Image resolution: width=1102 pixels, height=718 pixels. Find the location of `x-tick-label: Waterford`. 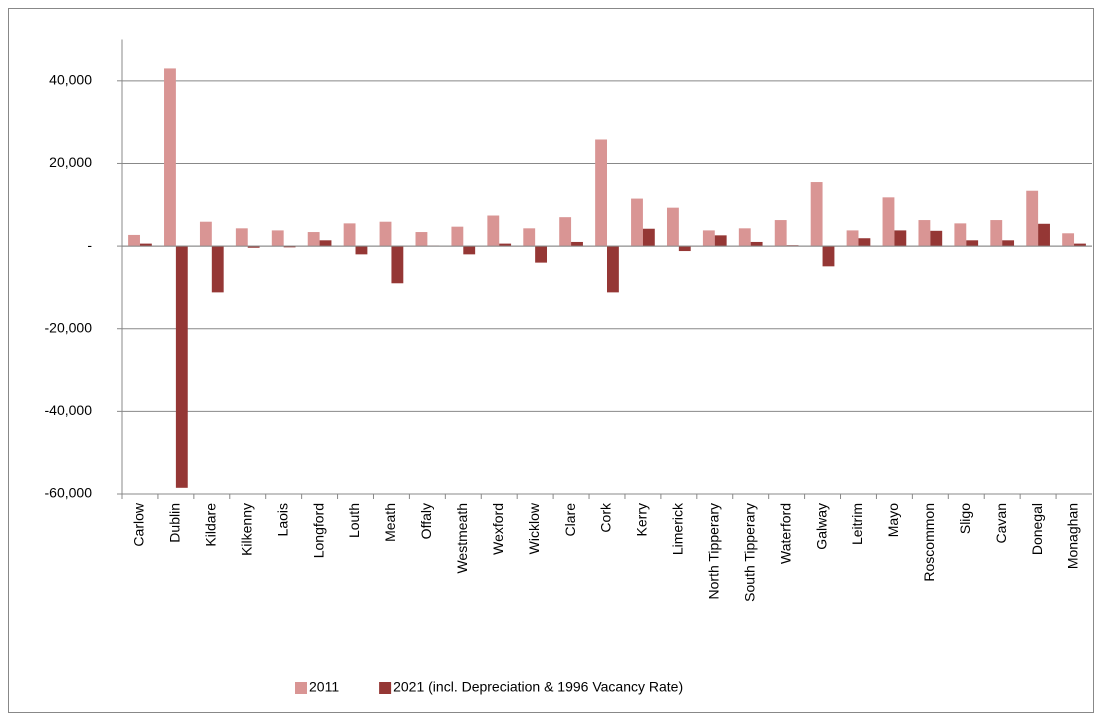

x-tick-label: Waterford is located at coordinates (785, 533).